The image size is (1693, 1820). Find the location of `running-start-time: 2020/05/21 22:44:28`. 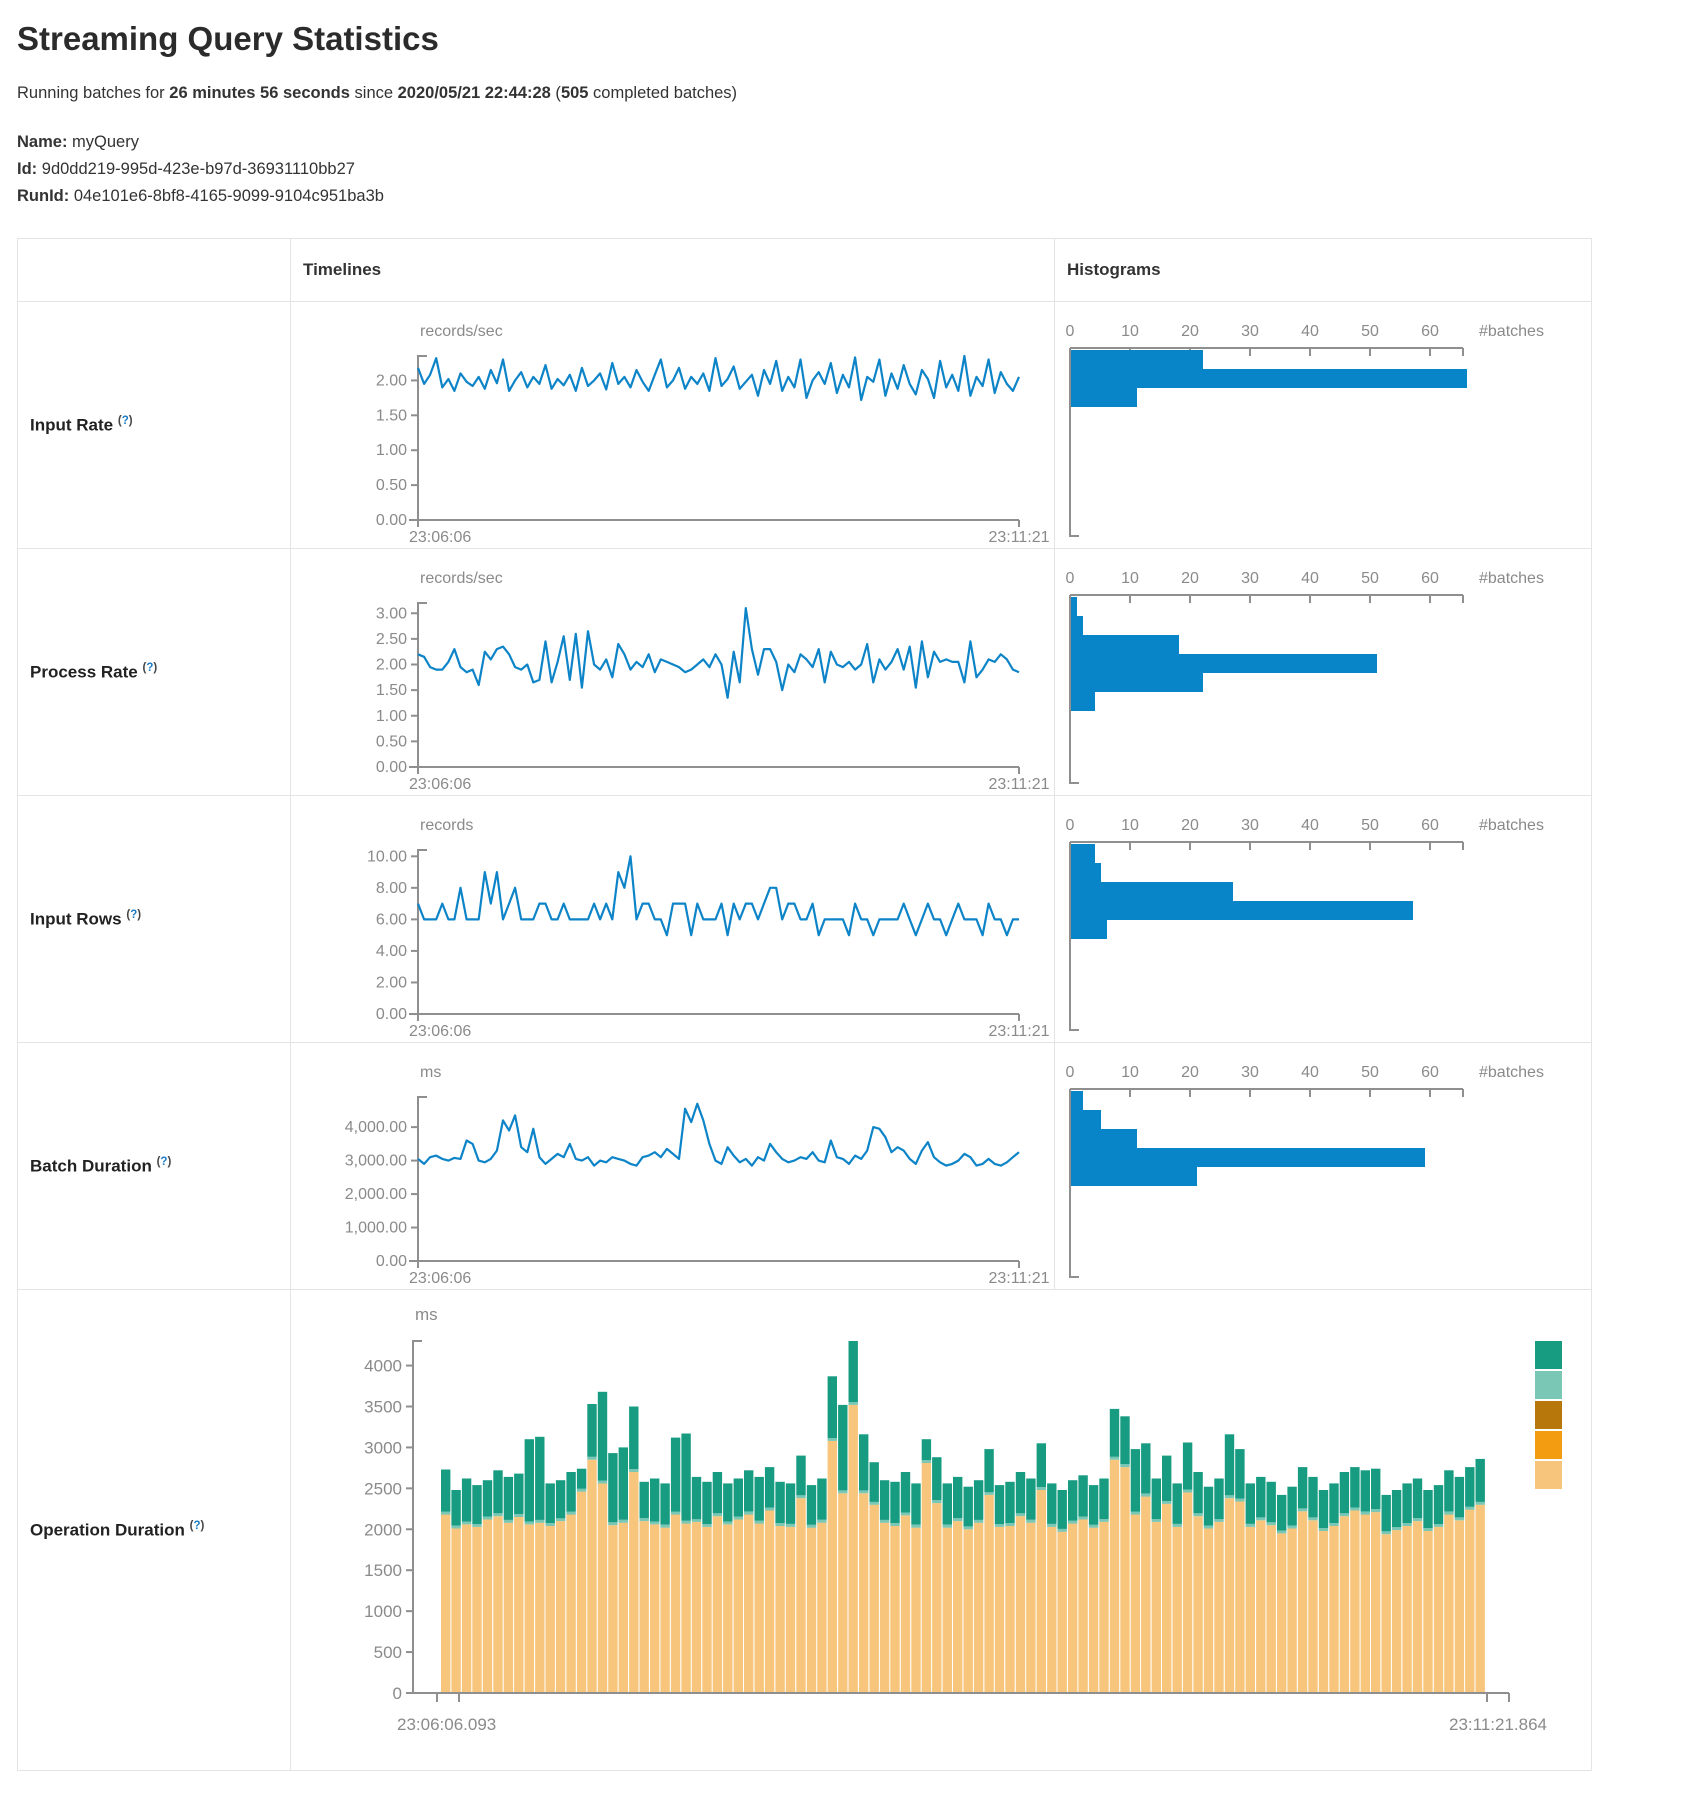

running-start-time: 2020/05/21 22:44:28 is located at coordinates (474, 93).